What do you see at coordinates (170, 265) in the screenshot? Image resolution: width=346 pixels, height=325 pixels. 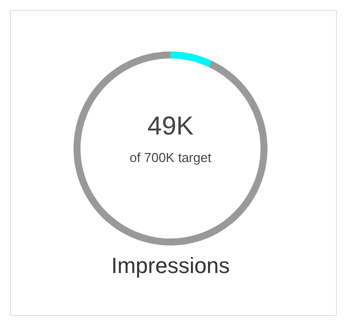 I see `text: Impressions` at bounding box center [170, 265].